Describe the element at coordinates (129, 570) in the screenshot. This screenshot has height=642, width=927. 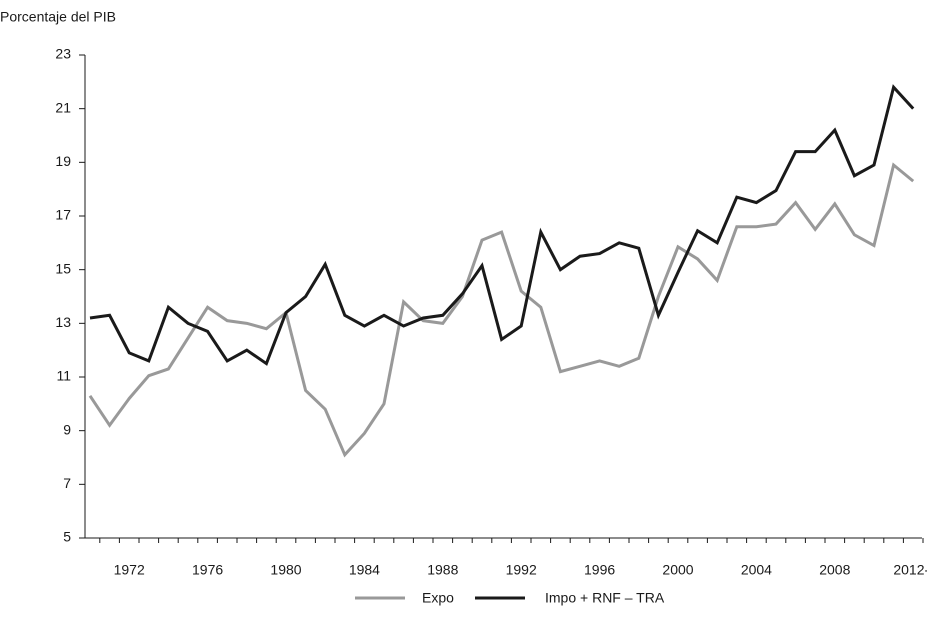
I see `x-tick-label: 1972` at that location.